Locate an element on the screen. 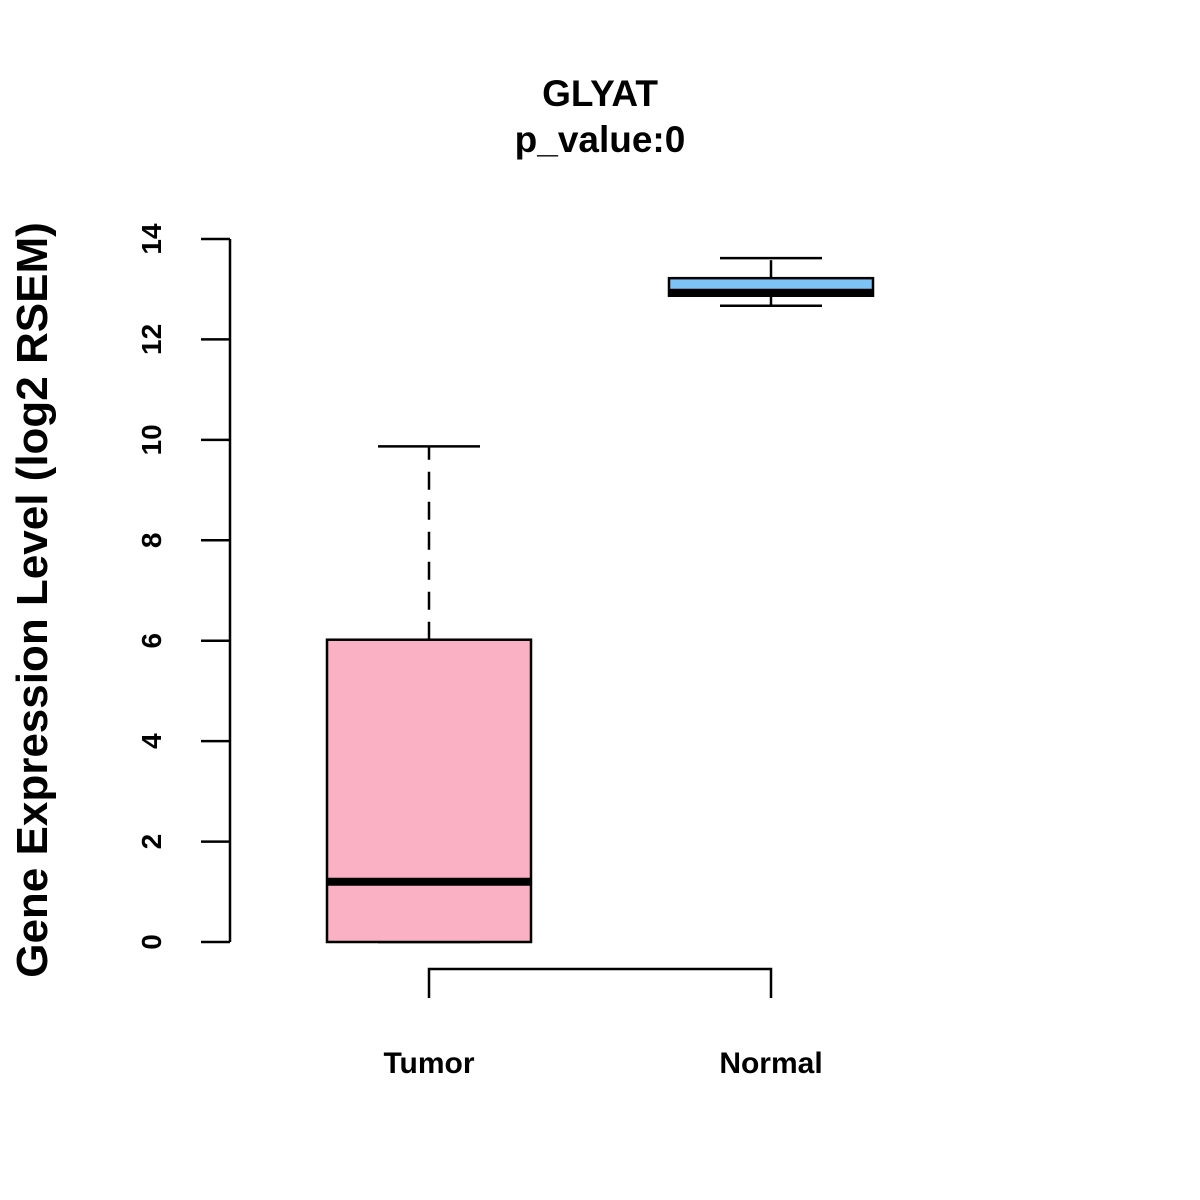 The image size is (1200, 1200). y-tick-label: 8 is located at coordinates (151, 540).